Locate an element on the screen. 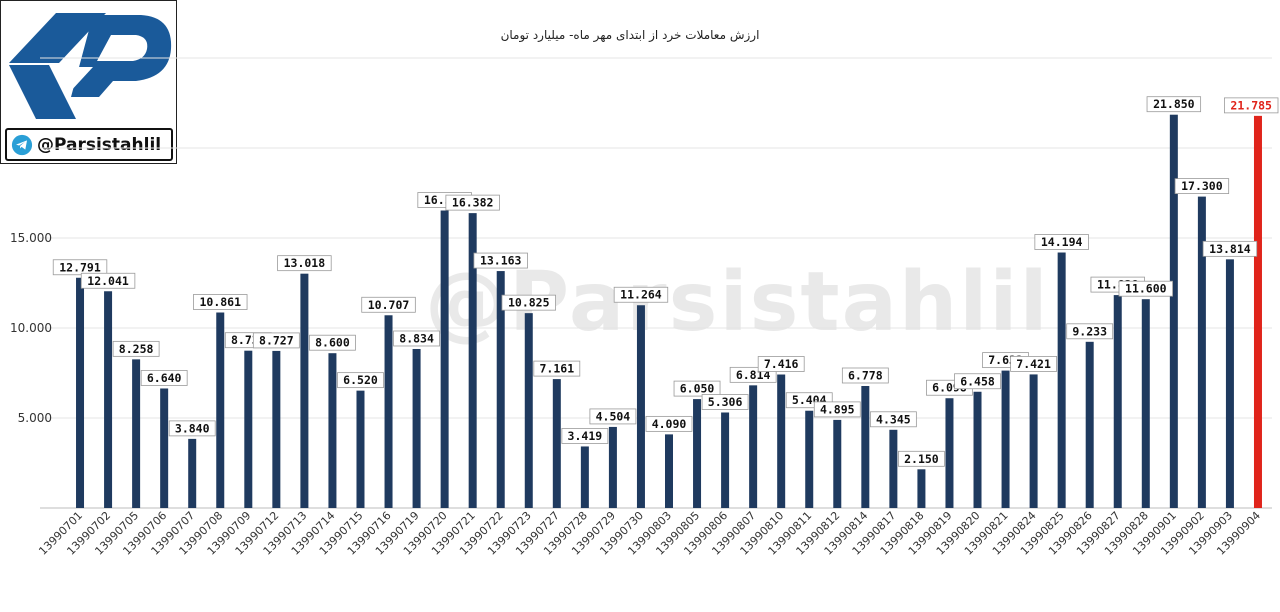 The width and height of the screenshot is (1280, 612). value-label: 6.640 is located at coordinates (164, 378).